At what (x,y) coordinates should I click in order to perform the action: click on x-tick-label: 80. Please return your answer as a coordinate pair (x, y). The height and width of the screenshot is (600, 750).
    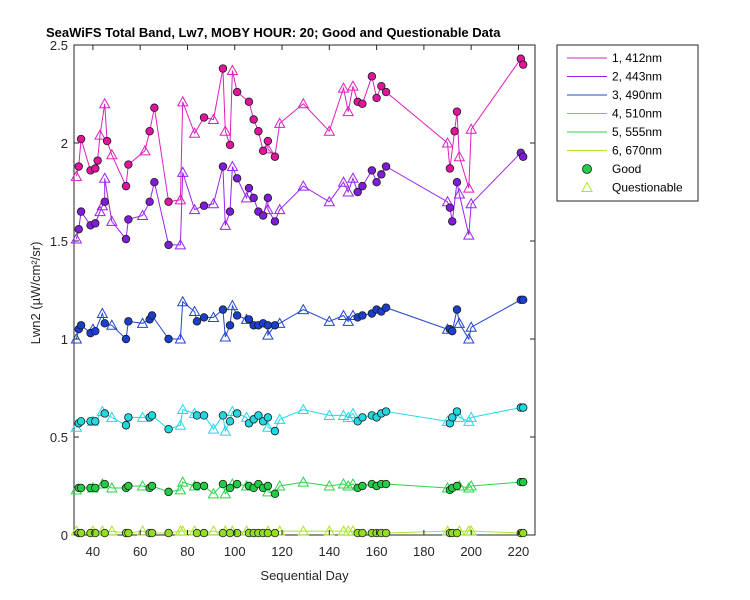
    Looking at the image, I should click on (187, 551).